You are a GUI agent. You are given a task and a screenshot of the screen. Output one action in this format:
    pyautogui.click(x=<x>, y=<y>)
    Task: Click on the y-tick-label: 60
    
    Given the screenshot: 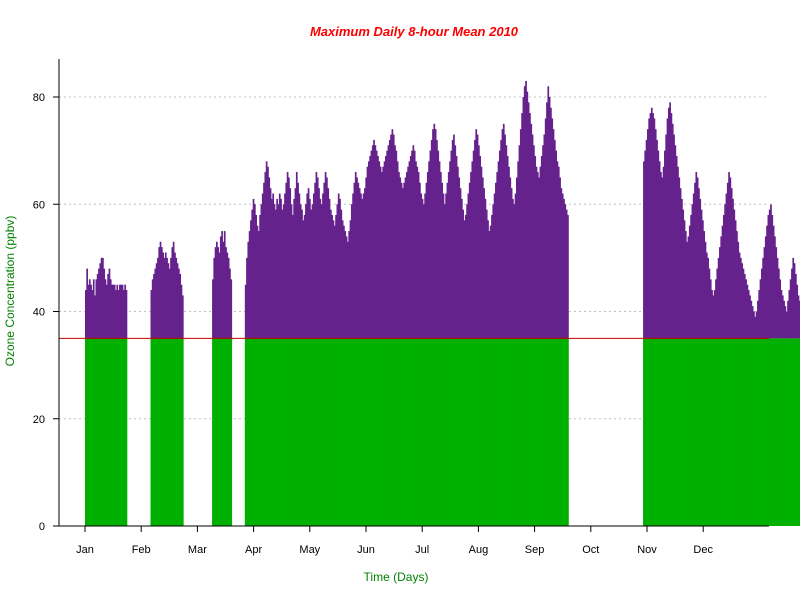 What is the action you would take?
    pyautogui.click(x=39, y=205)
    